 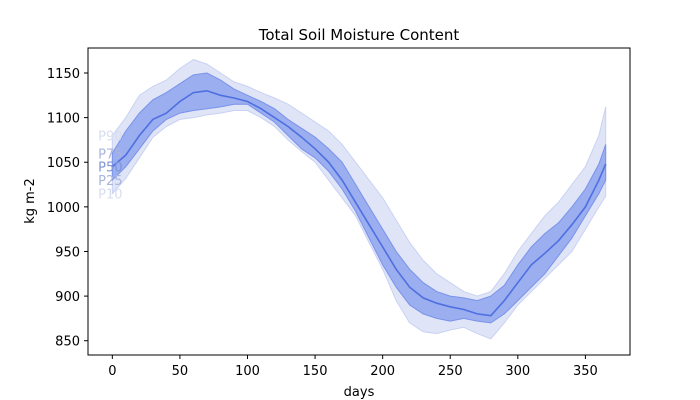 I want to click on y-tick-label: 1100, so click(x=63, y=119).